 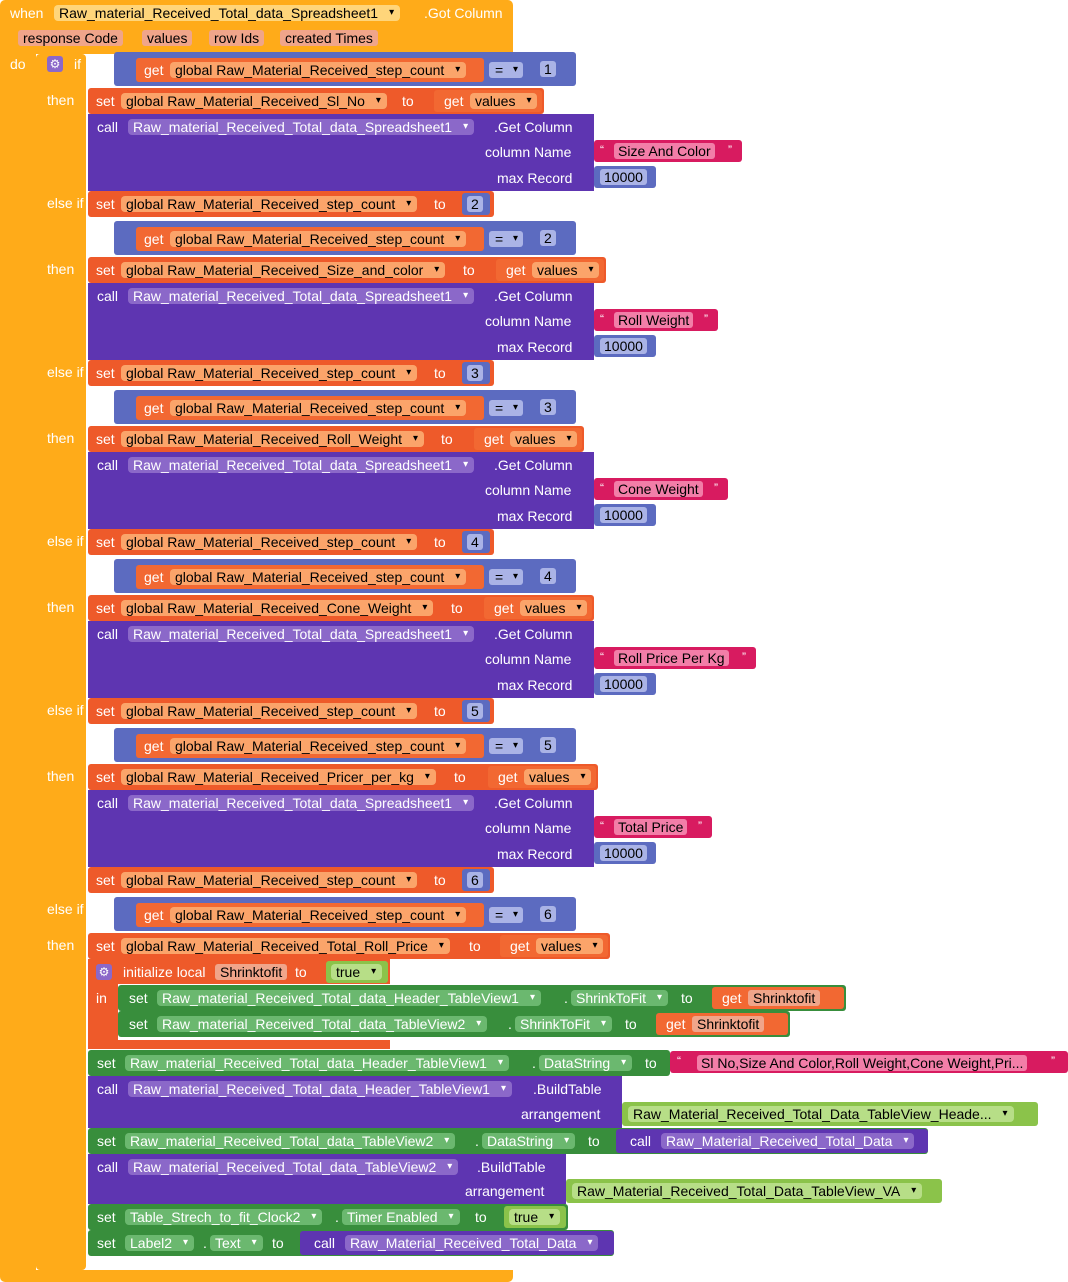 I want to click on buildtable-method: .BuildTable, so click(x=511, y=1167).